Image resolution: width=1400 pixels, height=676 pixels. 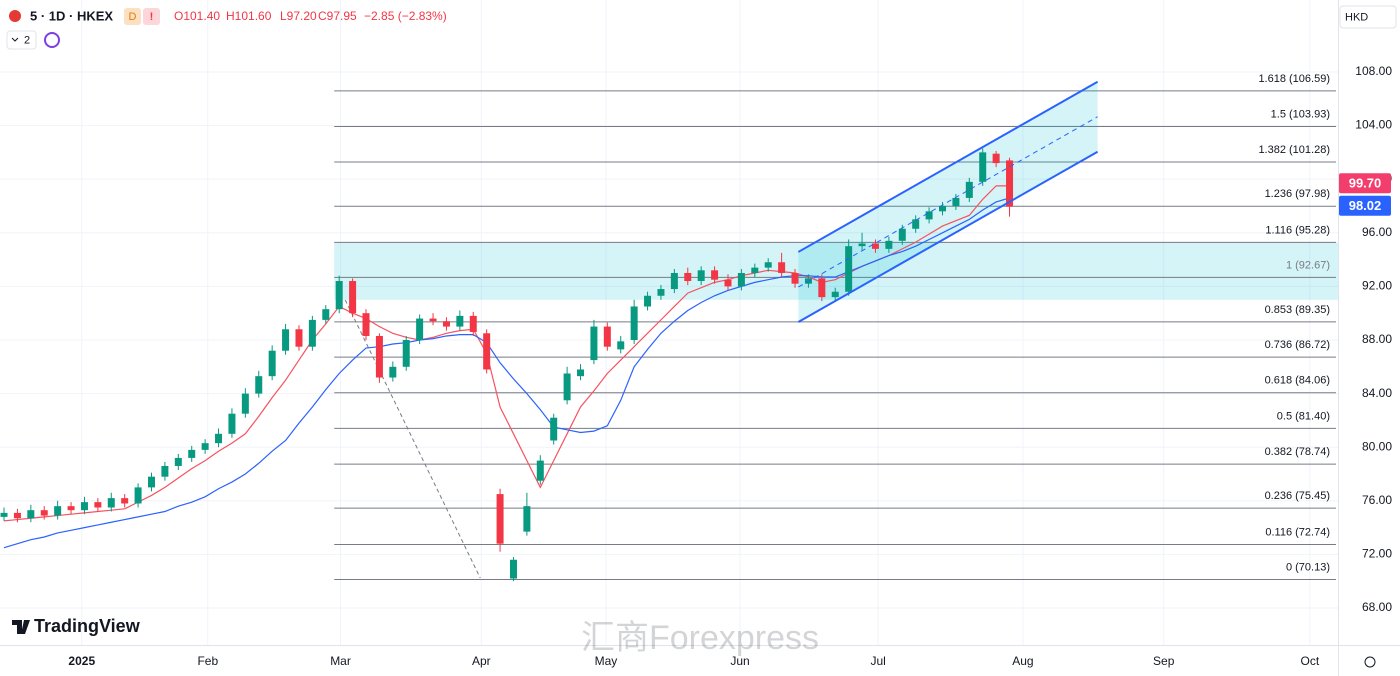 I want to click on settings-icon, so click(x=1370, y=662).